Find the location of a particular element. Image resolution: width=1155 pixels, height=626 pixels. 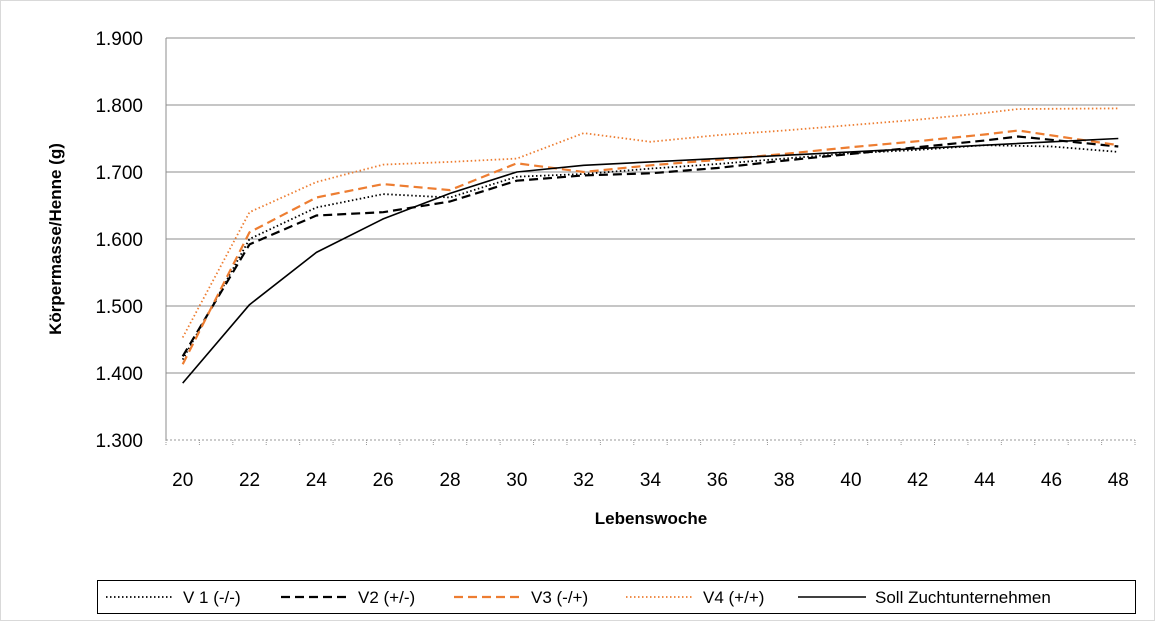

legend-label-3: V3 (-/+) is located at coordinates (559, 597).